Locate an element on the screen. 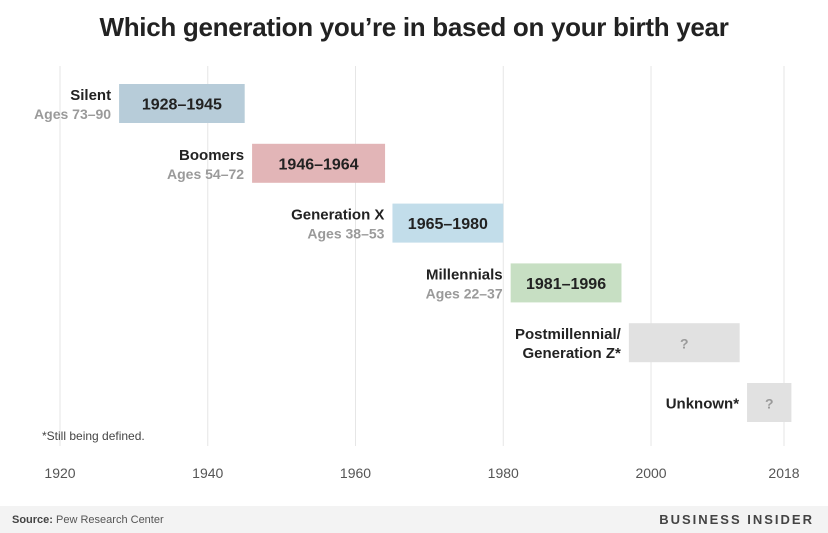 Image resolution: width=828 pixels, height=533 pixels. source-text: Pew Research Center is located at coordinates (110, 520).